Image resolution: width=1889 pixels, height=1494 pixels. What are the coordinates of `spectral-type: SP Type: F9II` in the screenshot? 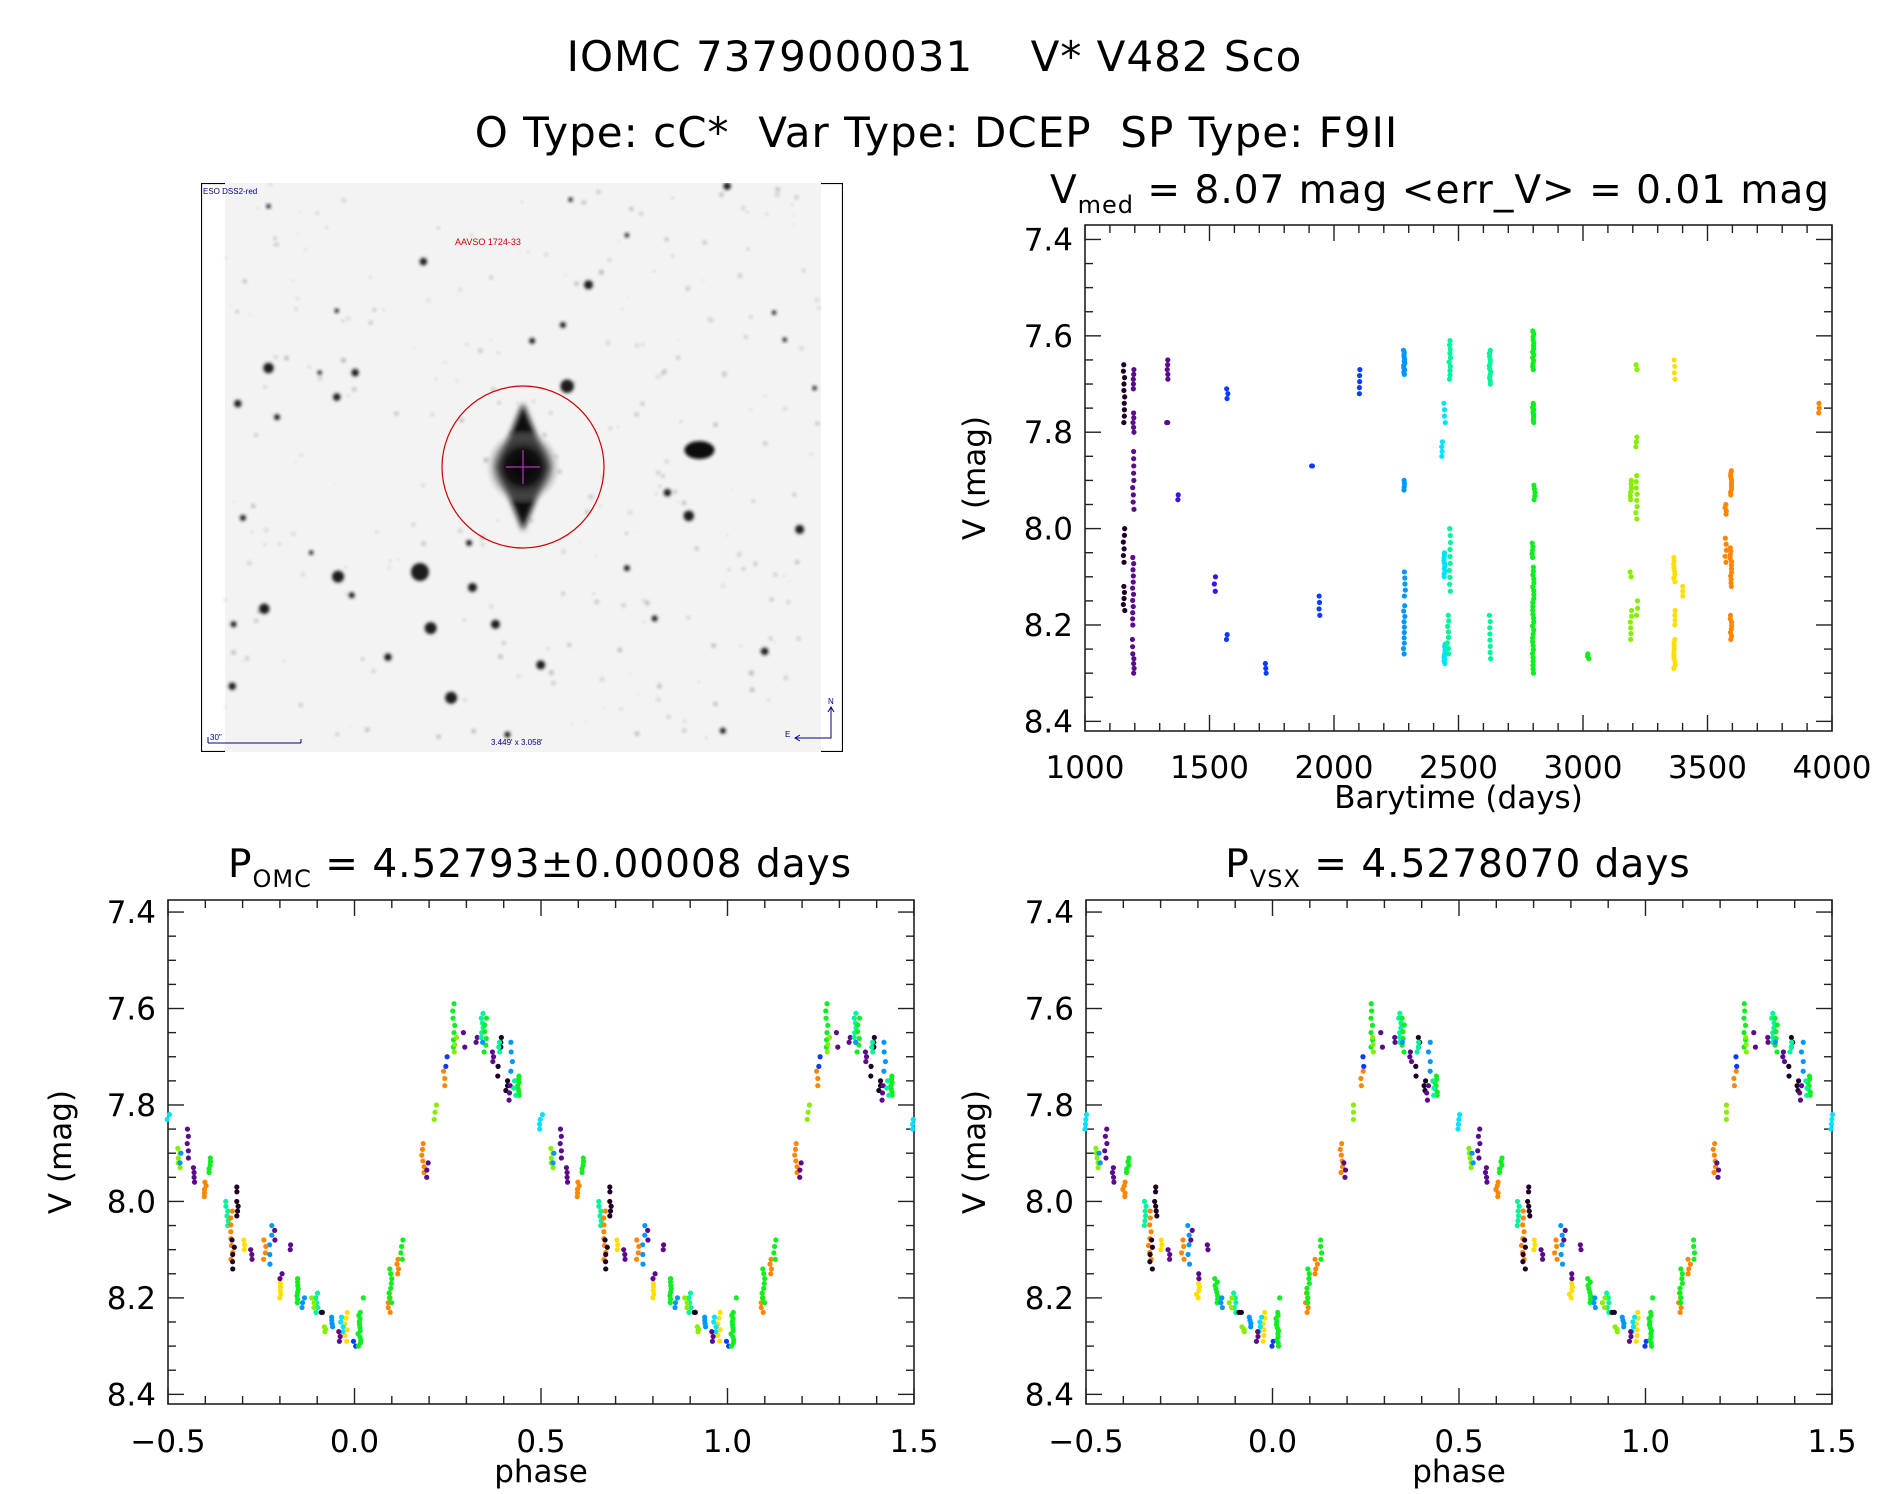 It's located at (1259, 132).